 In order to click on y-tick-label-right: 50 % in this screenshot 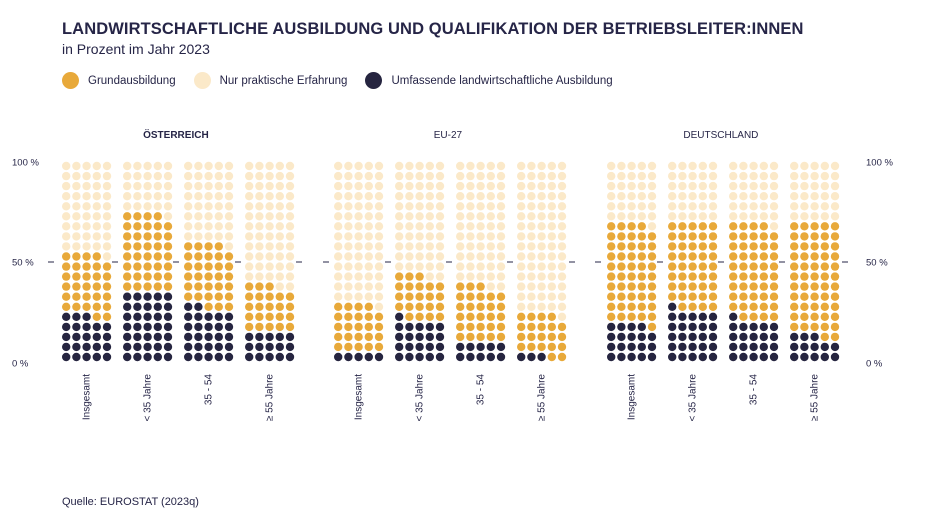, I will do `click(877, 263)`.